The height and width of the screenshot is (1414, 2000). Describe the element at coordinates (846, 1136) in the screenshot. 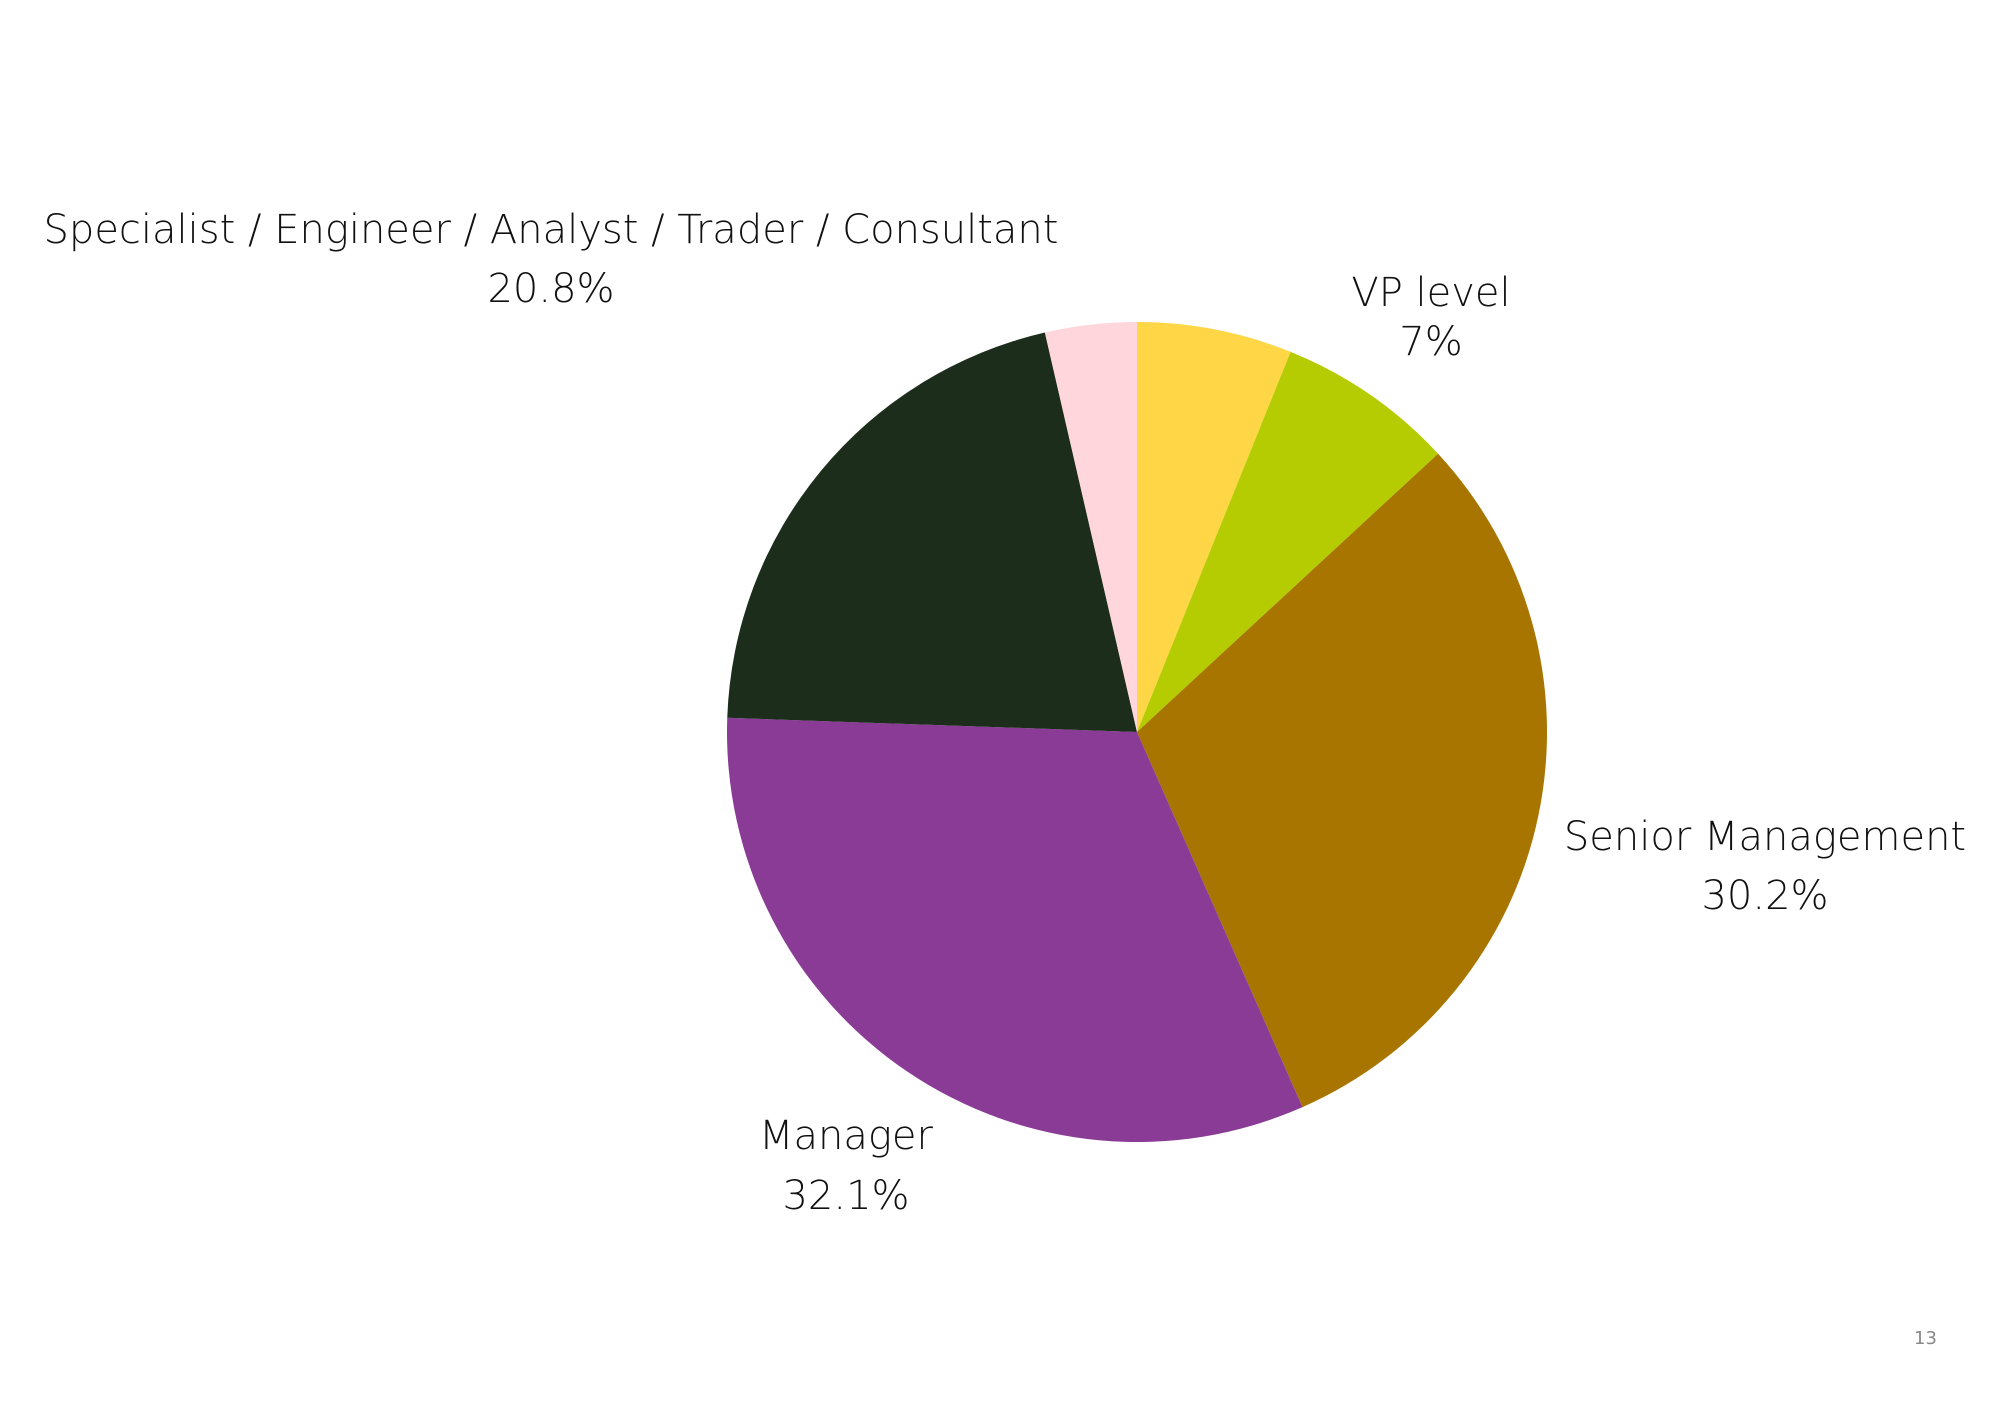

I see `label-manager: Manager` at that location.